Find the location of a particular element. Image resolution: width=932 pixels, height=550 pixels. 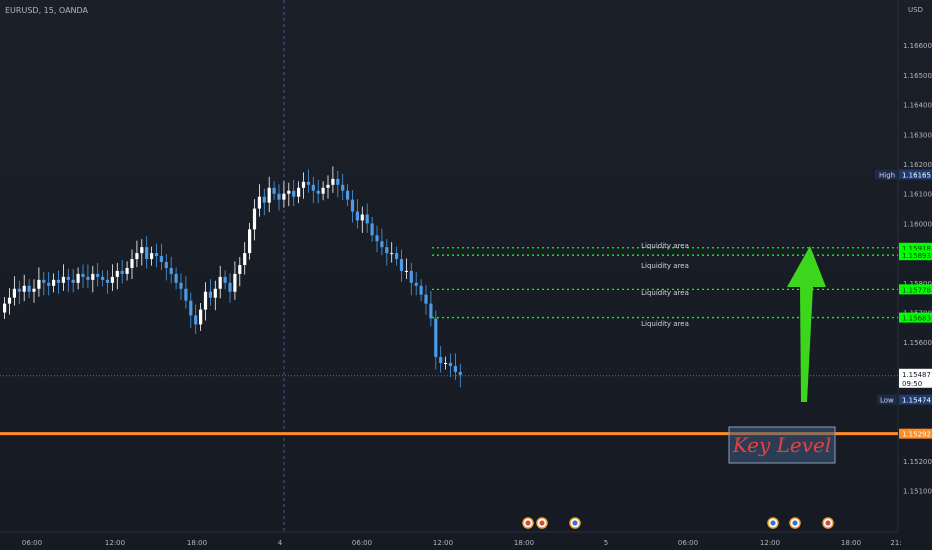

key-level-price-tag is located at coordinates (915, 433).